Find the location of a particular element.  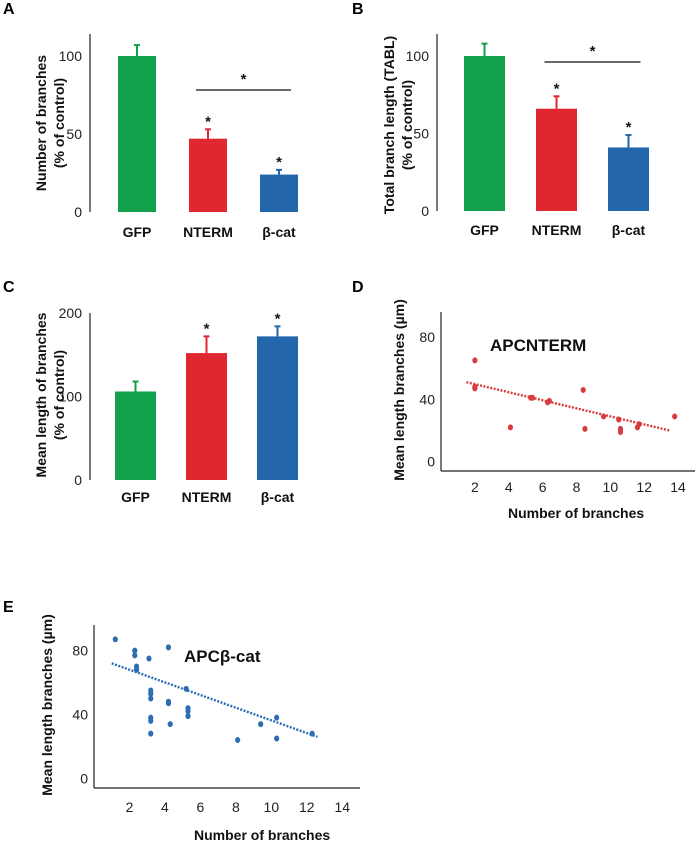

panel-c-y-tick-label: 200 is located at coordinates (71, 313).